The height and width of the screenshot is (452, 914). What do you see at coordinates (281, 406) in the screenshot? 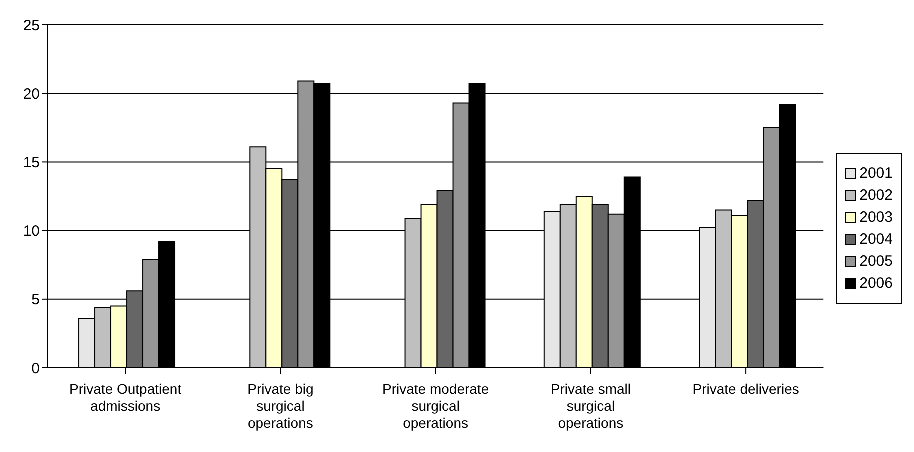
I see `x-tick-label: Private big surgical operations` at bounding box center [281, 406].